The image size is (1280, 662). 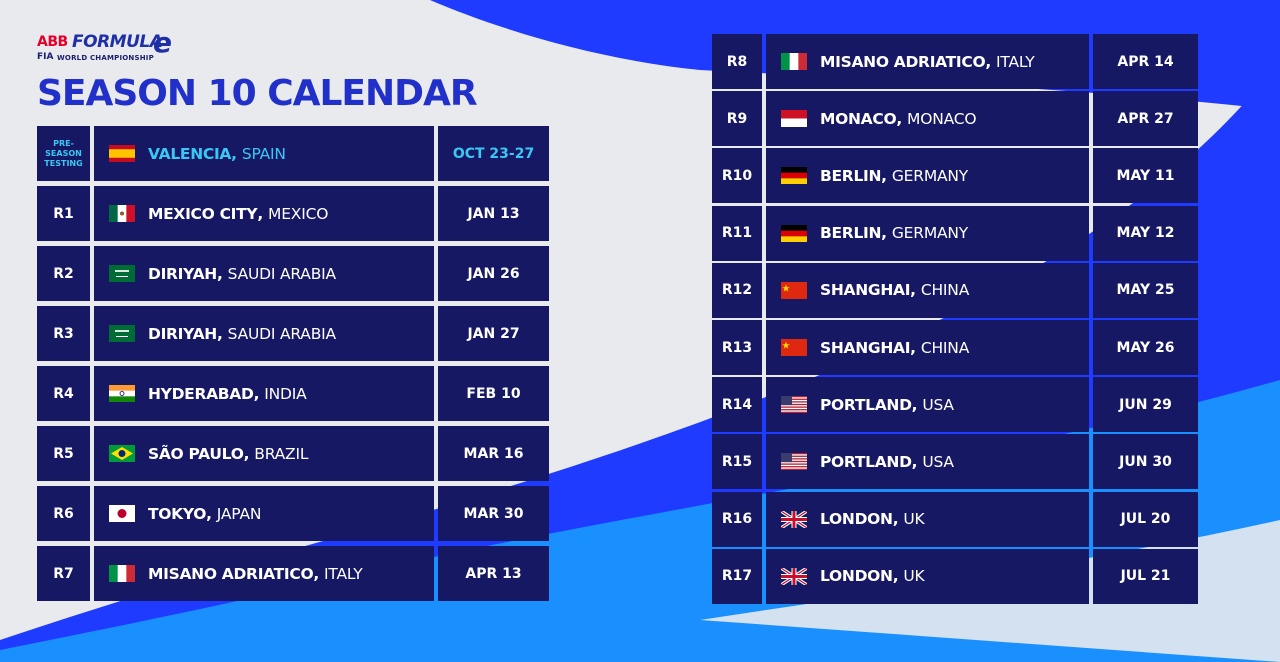 I want to click on round-number: R17, so click(x=737, y=576).